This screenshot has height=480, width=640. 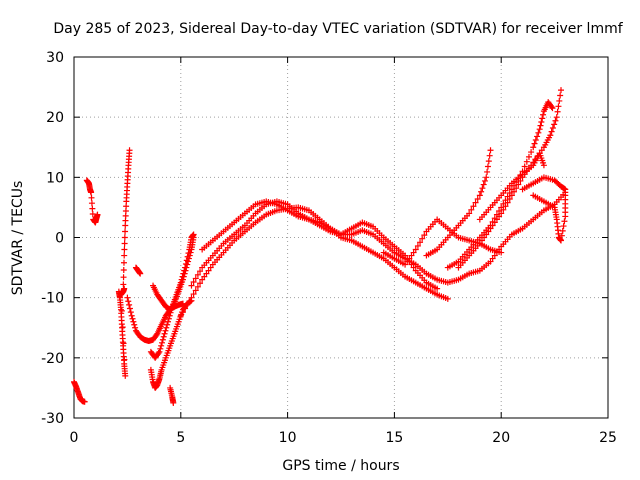 I want to click on series-arc-spike, so click(x=126, y=221).